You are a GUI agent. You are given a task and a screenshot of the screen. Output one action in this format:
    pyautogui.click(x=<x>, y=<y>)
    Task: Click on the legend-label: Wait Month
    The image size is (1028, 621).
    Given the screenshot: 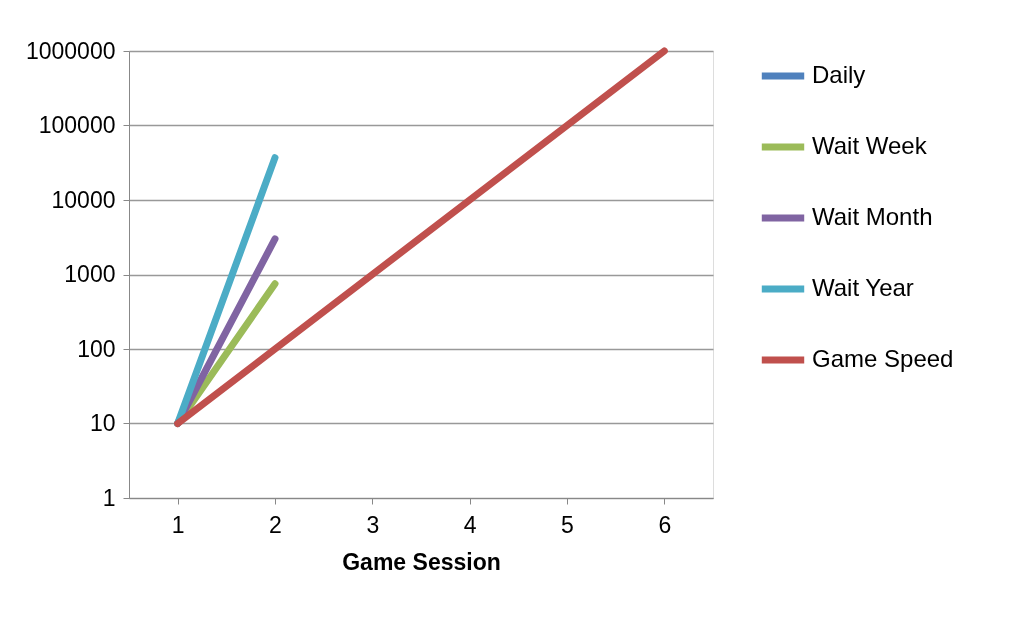 What is the action you would take?
    pyautogui.click(x=872, y=216)
    